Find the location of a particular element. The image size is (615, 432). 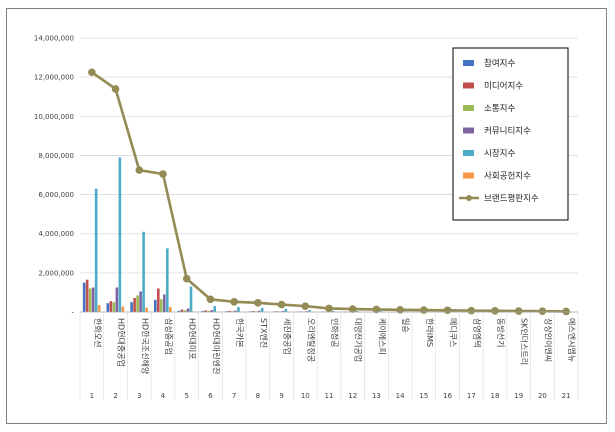

bar-3-참여지수 is located at coordinates (131, 307).